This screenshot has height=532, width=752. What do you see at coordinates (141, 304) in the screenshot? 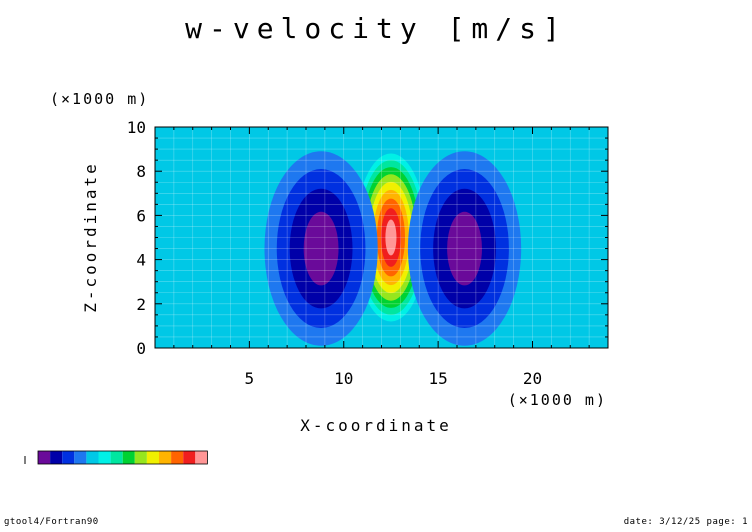
I see `y-tick-label: 2` at bounding box center [141, 304].